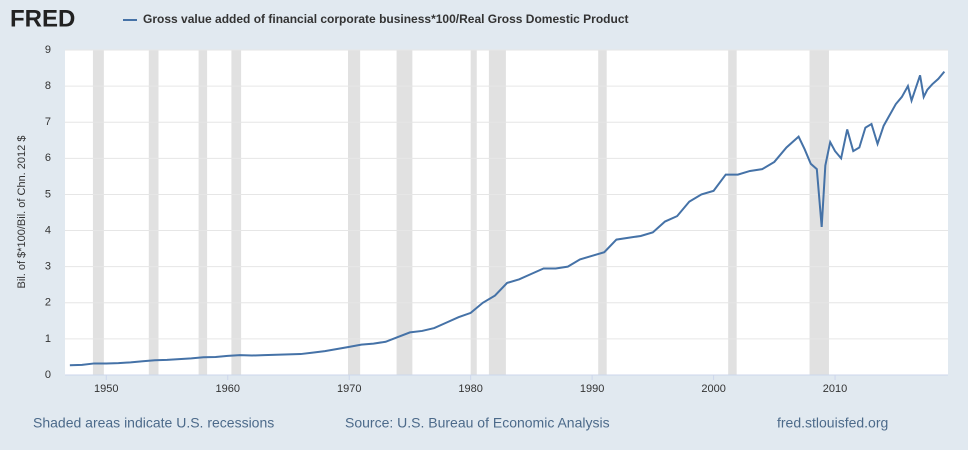  Describe the element at coordinates (48, 86) in the screenshot. I see `y-tick-label: 8` at that location.